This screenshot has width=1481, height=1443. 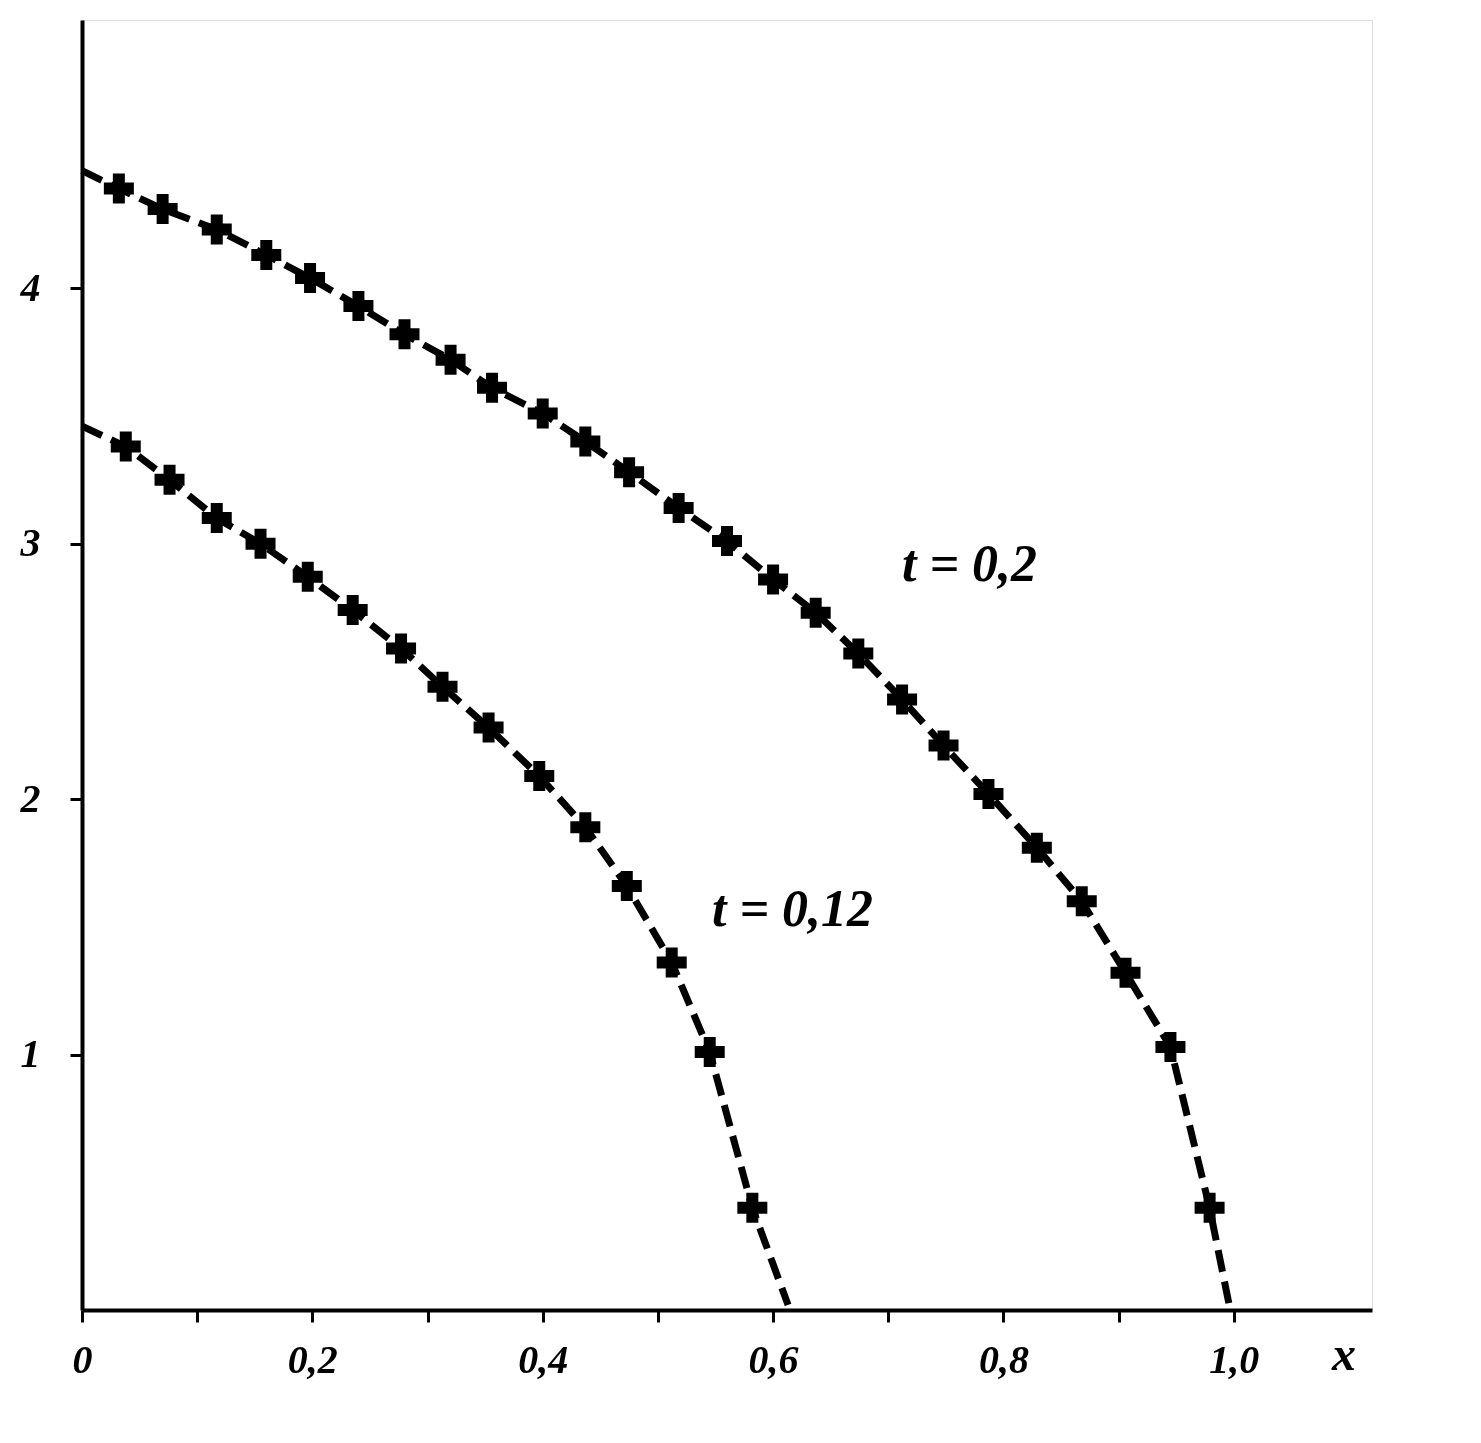 I want to click on x-tick-label: 0,6, so click(x=773, y=1359).